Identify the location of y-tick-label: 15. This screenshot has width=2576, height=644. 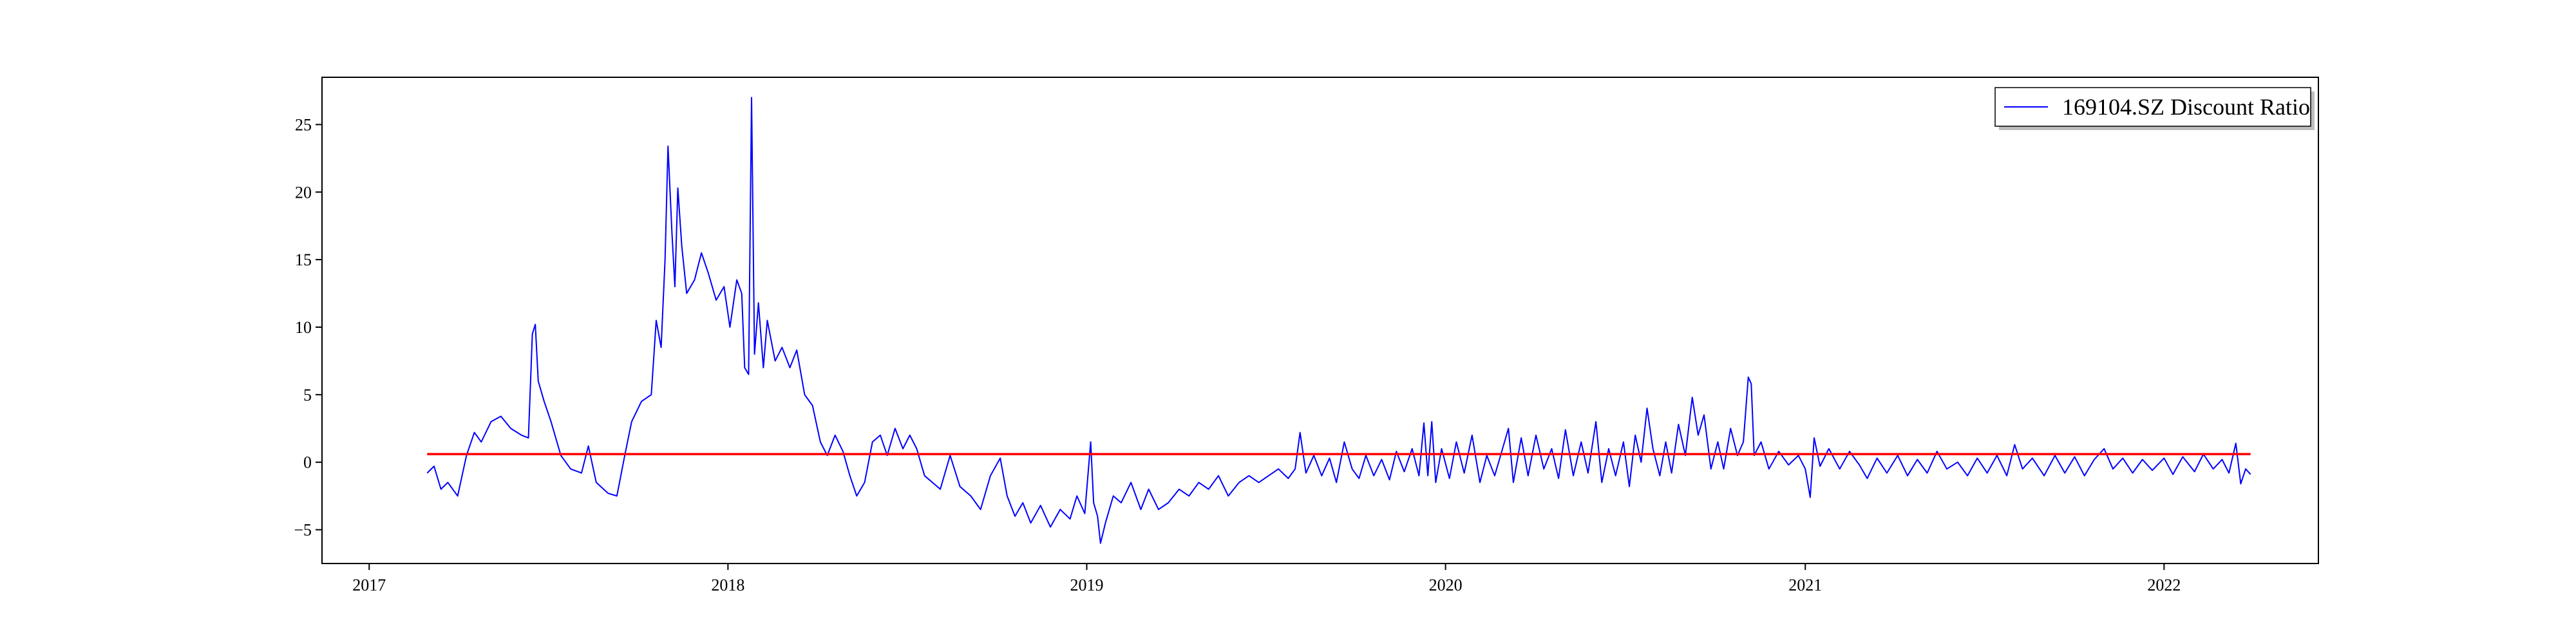
(303, 260).